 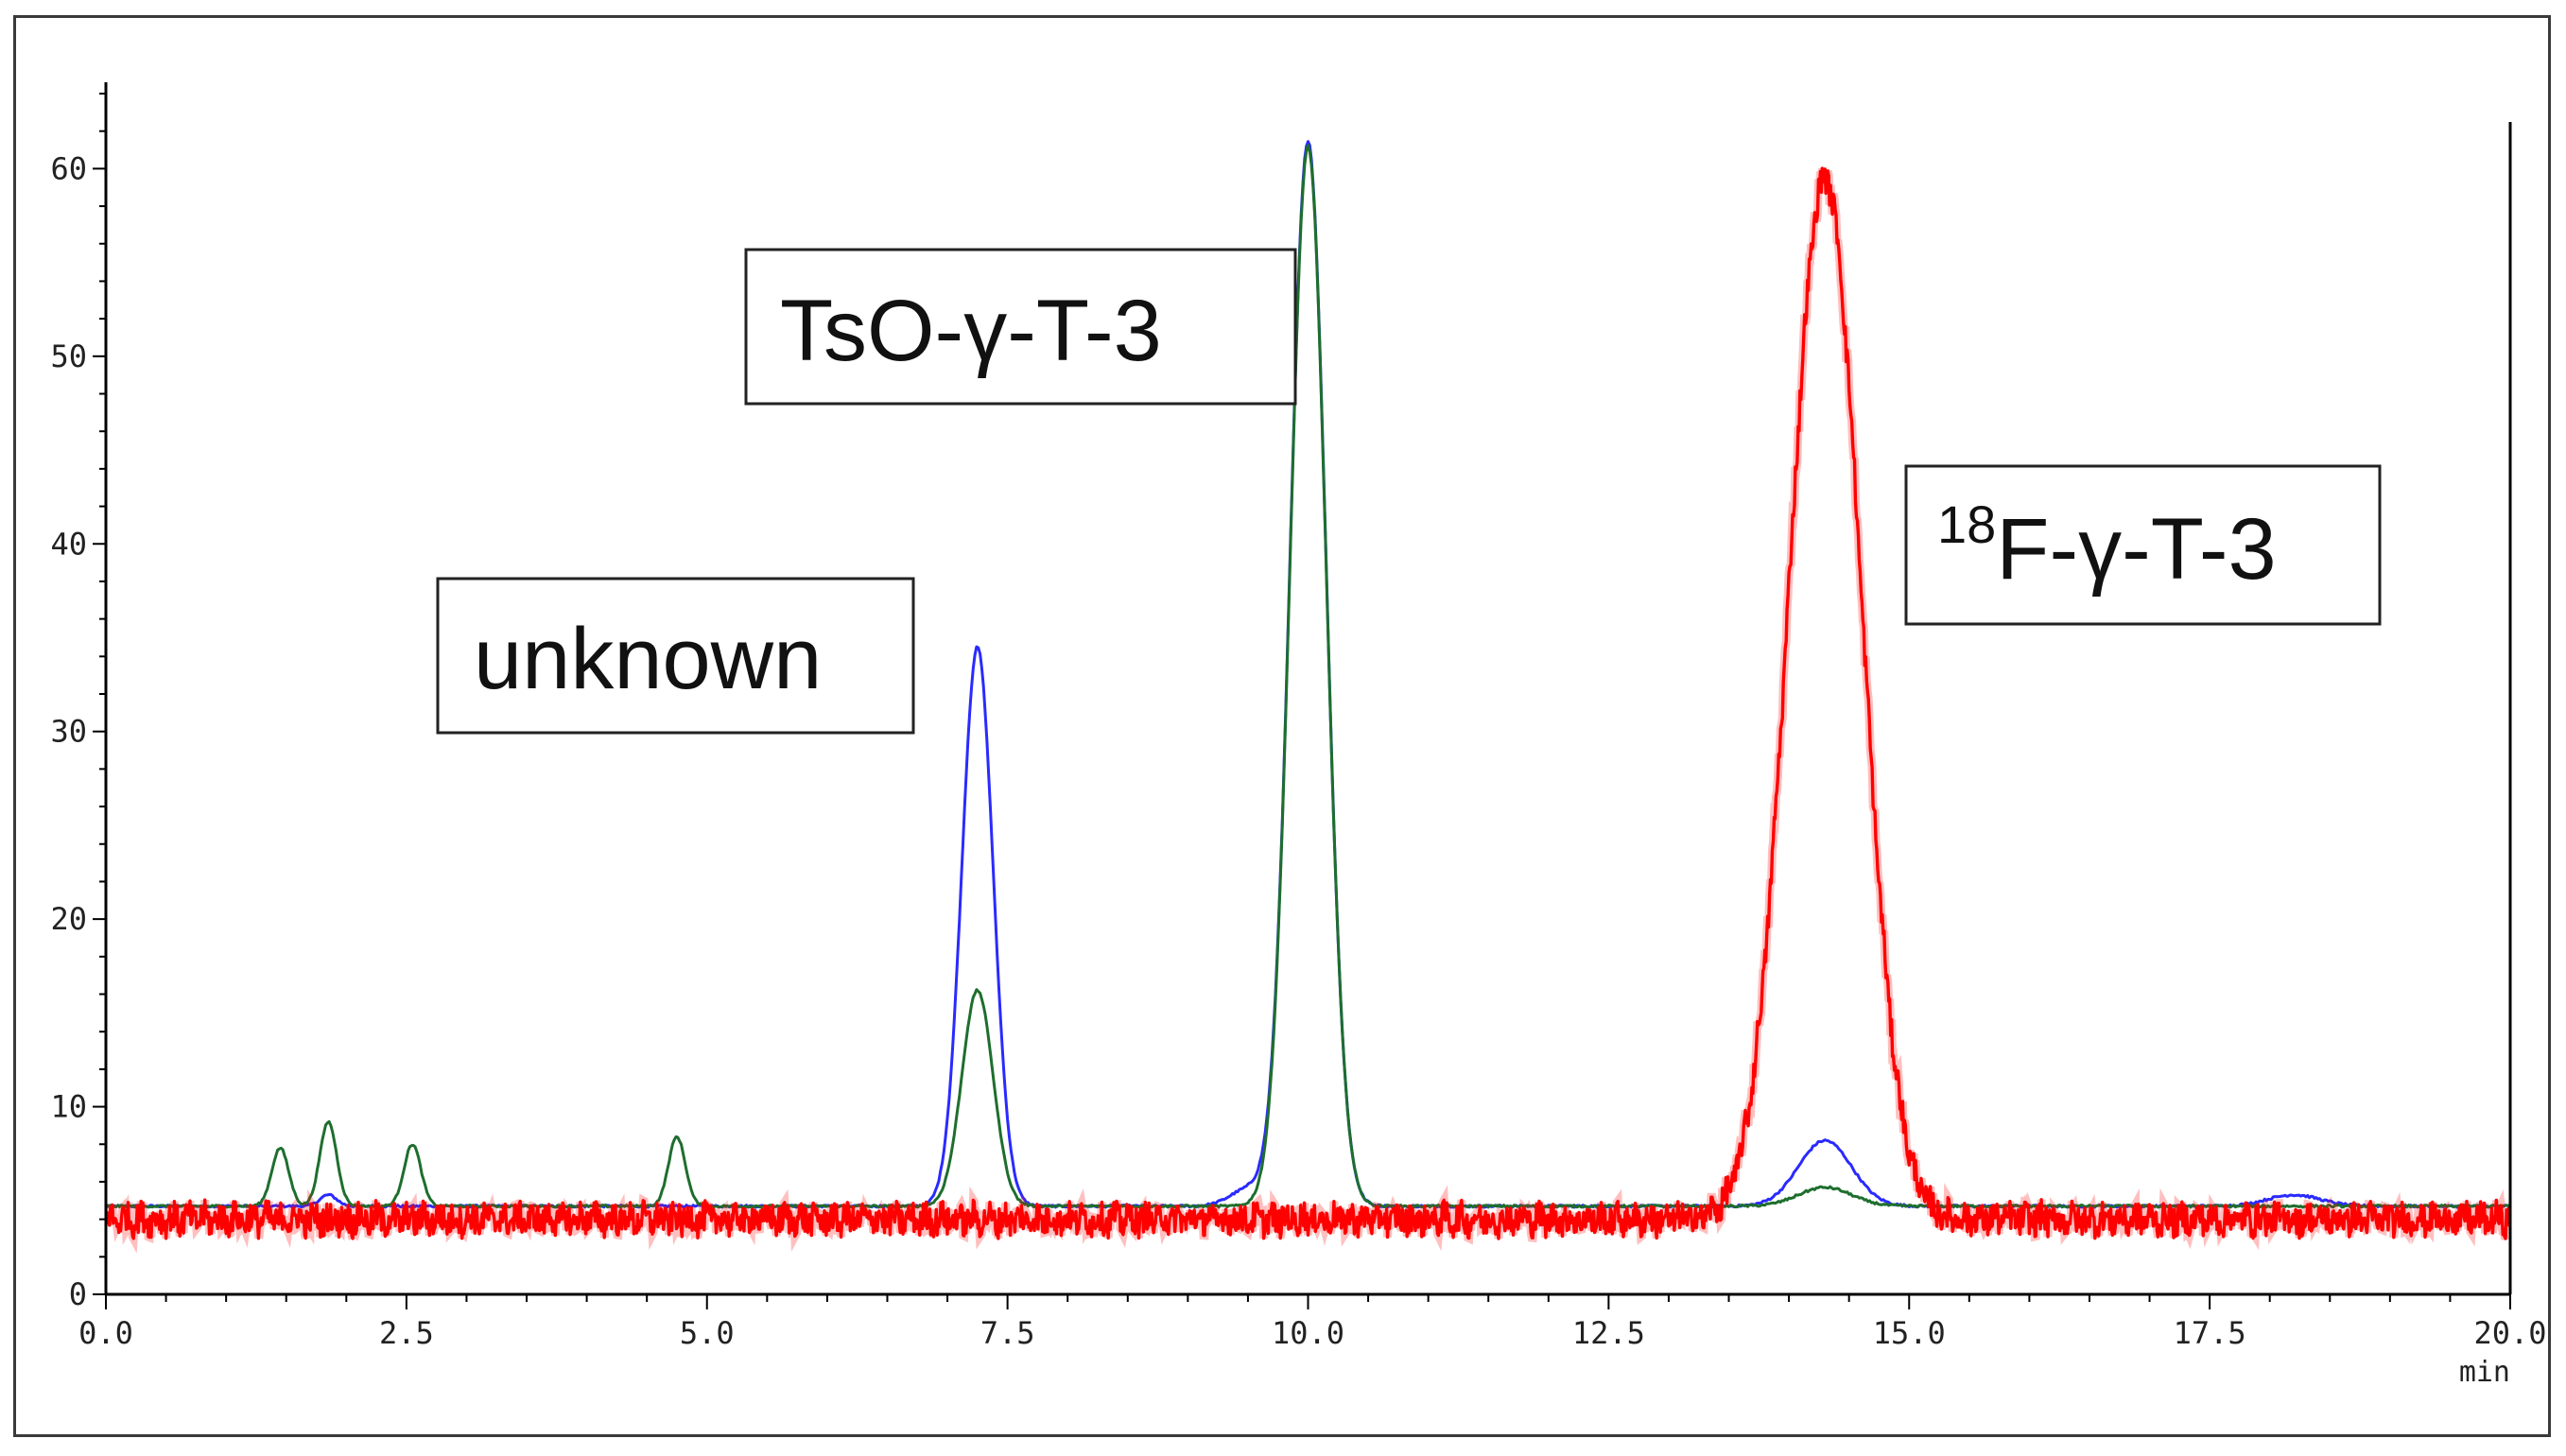 I want to click on annotation-18f-gamma-t3: 18F-γ-T-3, so click(x=2107, y=546).